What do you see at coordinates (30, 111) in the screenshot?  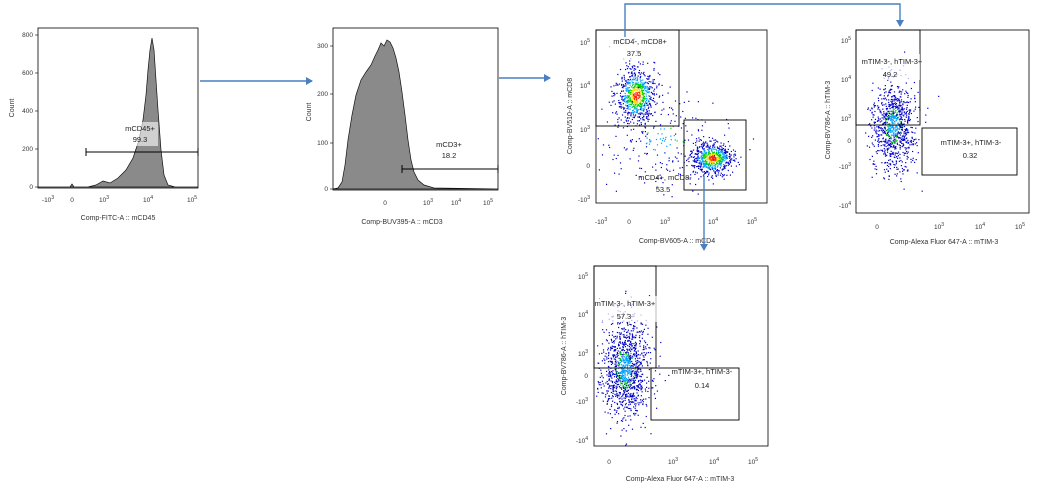 I see `y-ticks: 0 200 400 600 800` at bounding box center [30, 111].